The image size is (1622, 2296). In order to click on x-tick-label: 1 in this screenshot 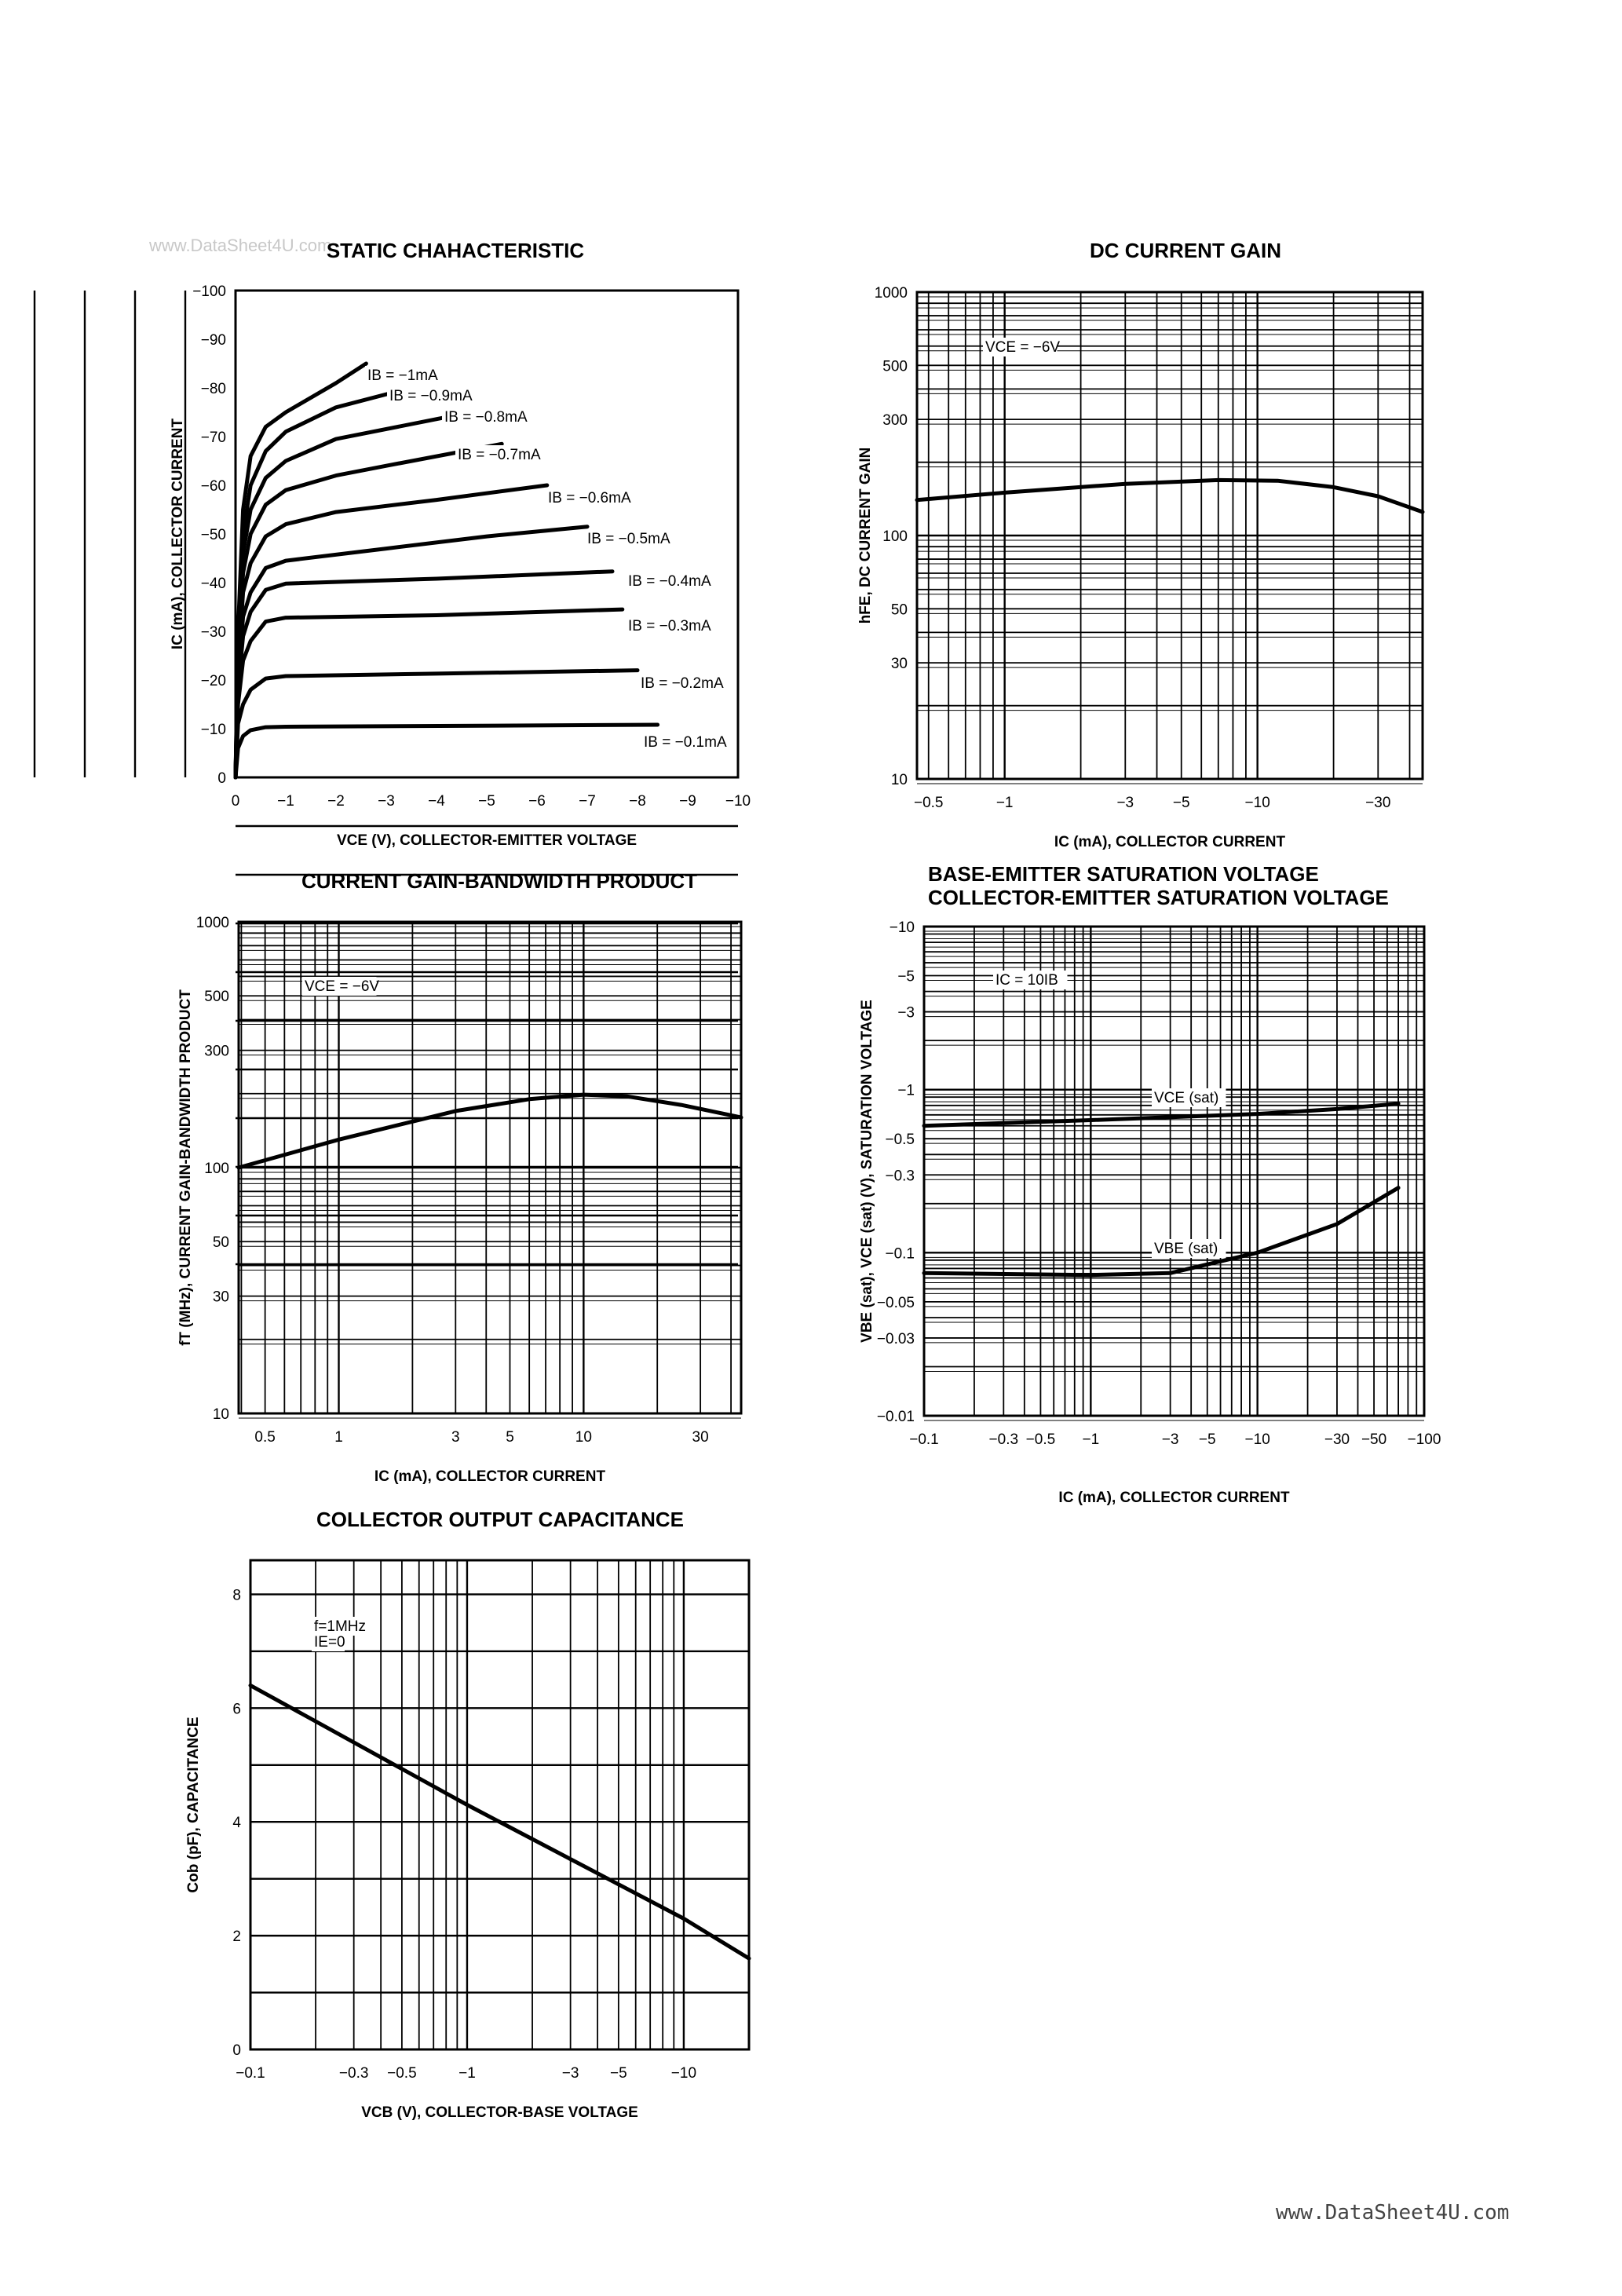, I will do `click(338, 1437)`.